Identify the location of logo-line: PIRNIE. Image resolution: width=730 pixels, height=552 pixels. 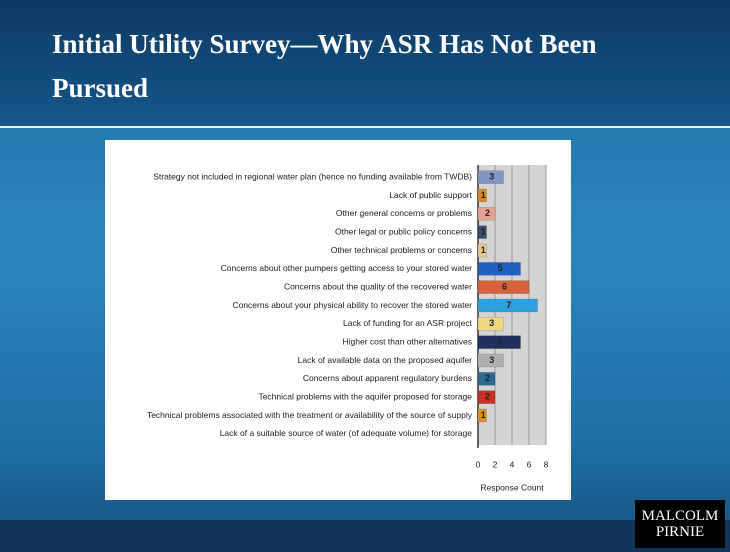
(680, 532).